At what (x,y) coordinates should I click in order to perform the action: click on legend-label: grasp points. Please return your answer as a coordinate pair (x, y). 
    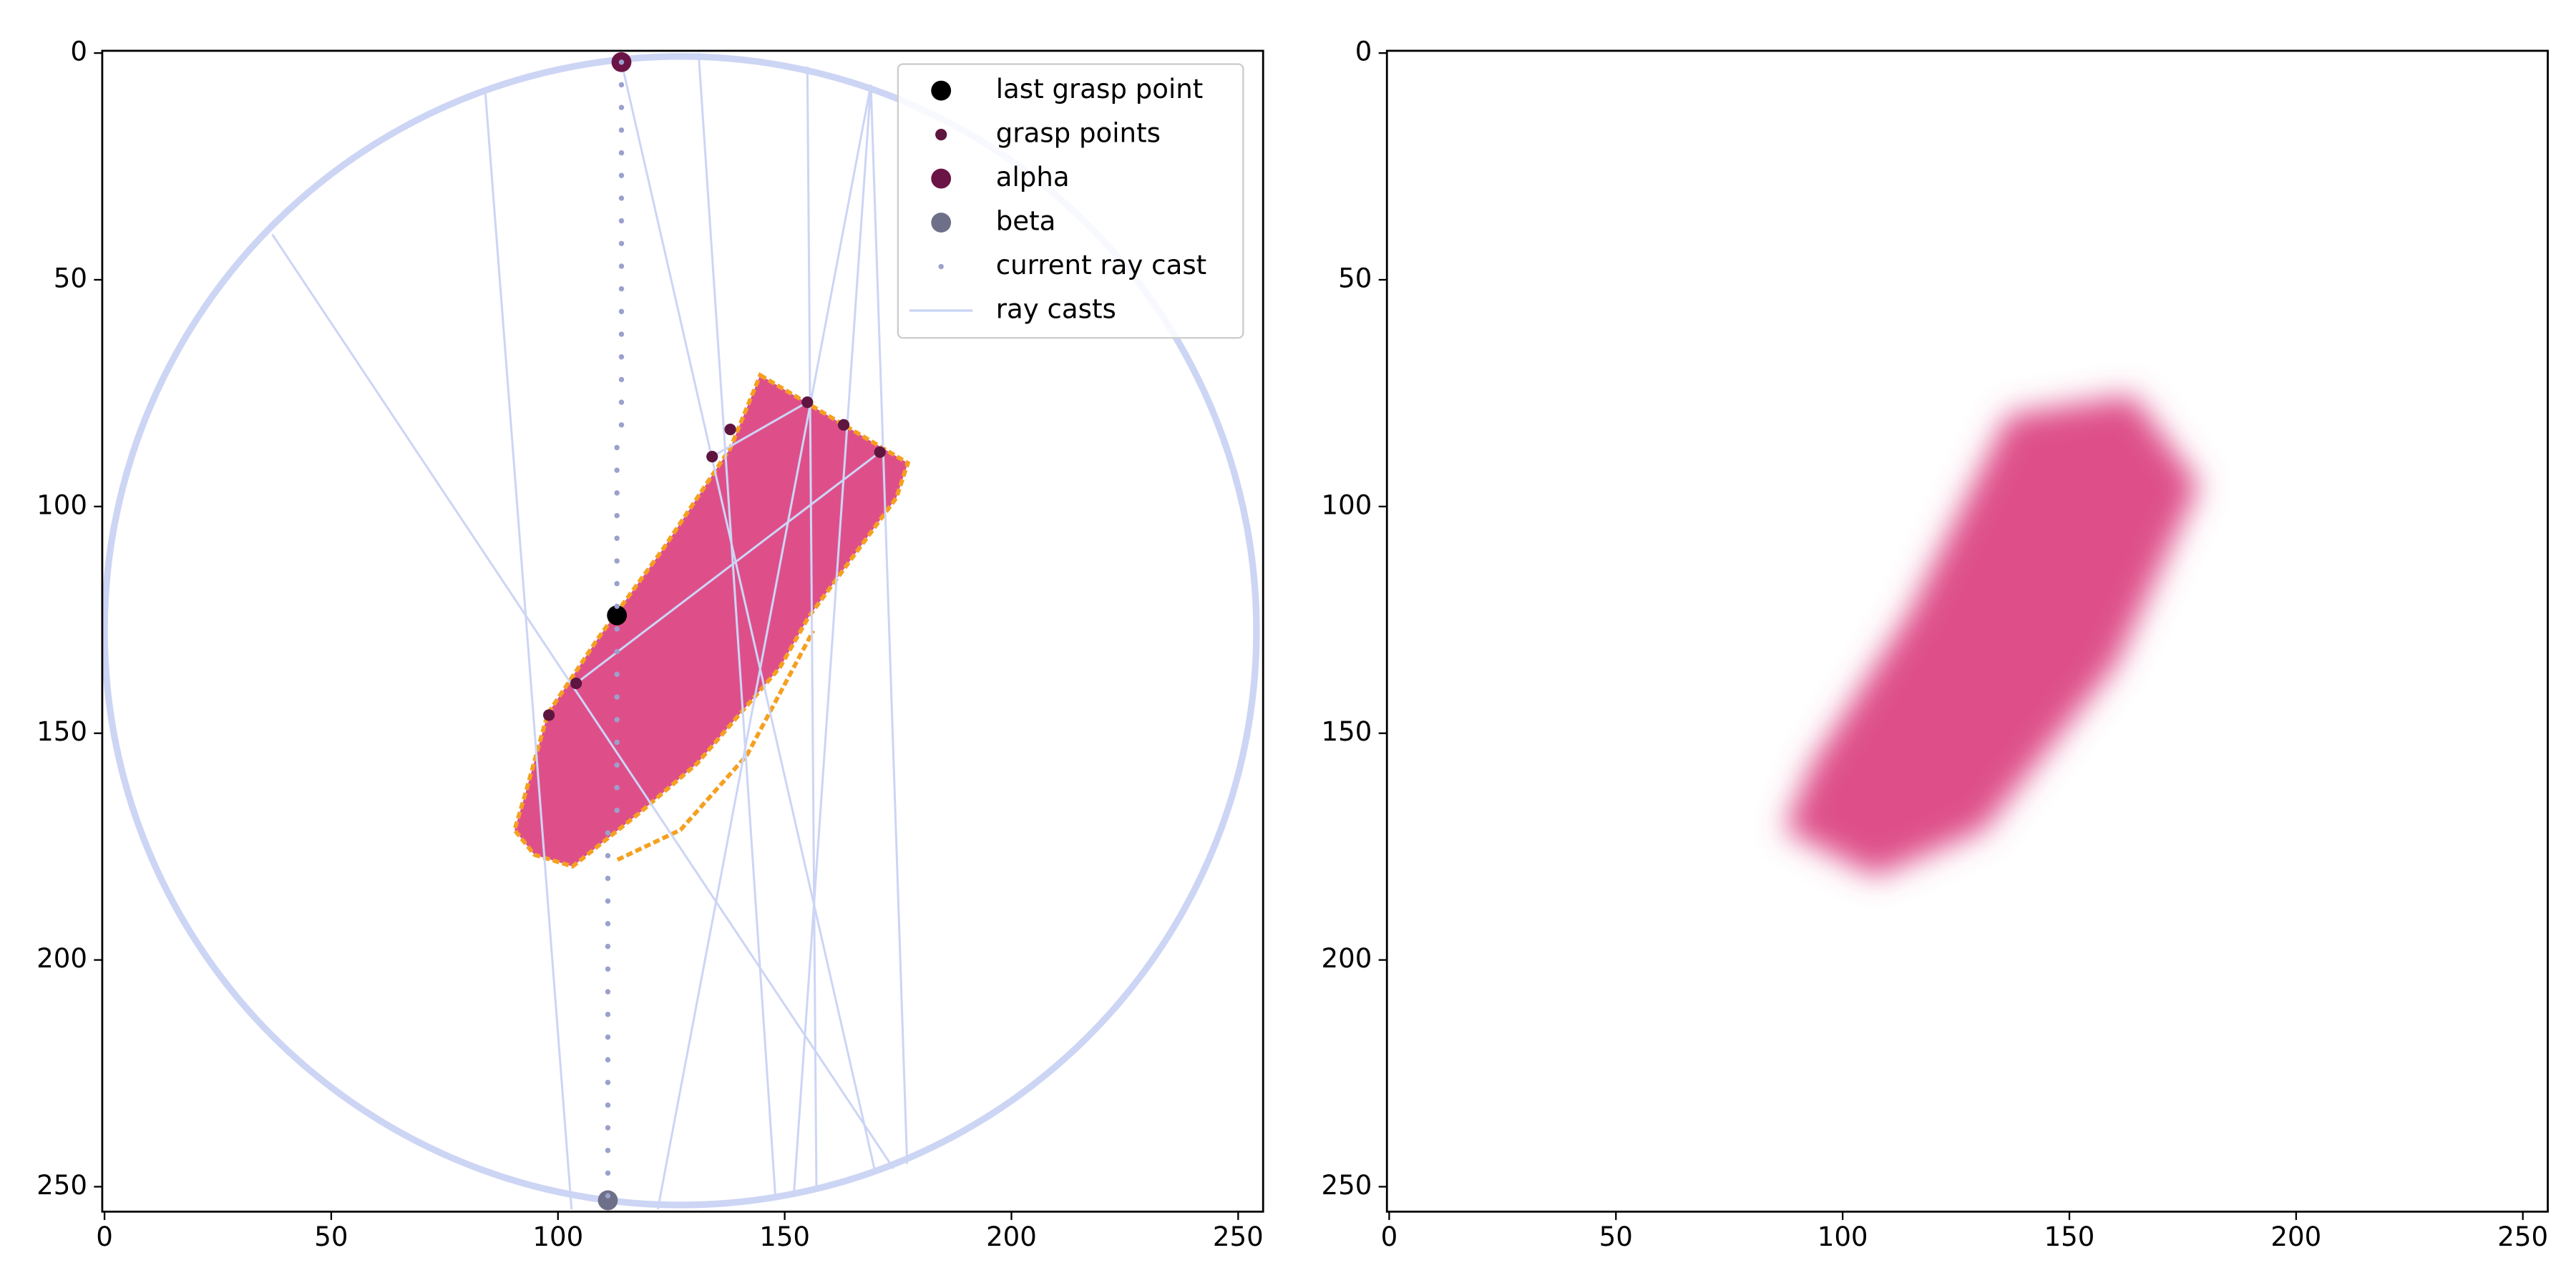
    Looking at the image, I should click on (1078, 133).